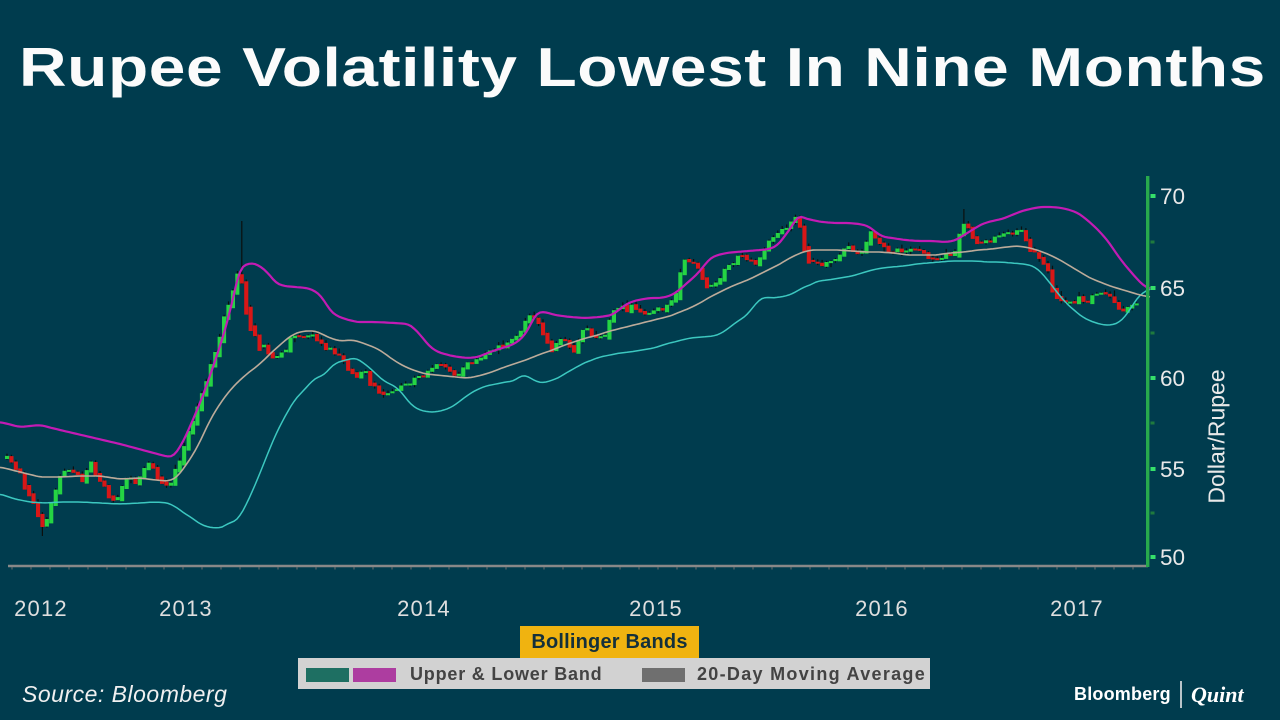 Image resolution: width=1280 pixels, height=720 pixels. Describe the element at coordinates (1172, 288) in the screenshot. I see `svg-text: 65` at that location.